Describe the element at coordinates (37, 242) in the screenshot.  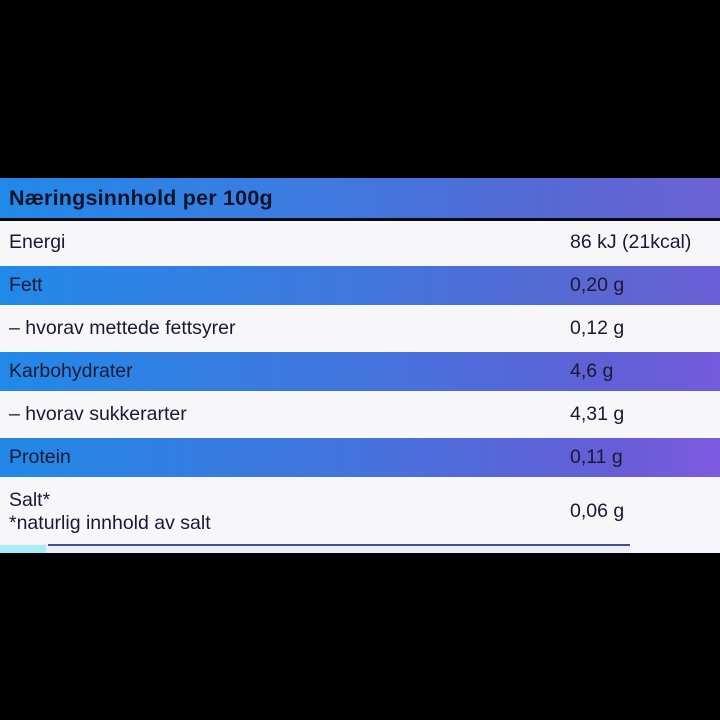
I see `row-label: Energi` at that location.